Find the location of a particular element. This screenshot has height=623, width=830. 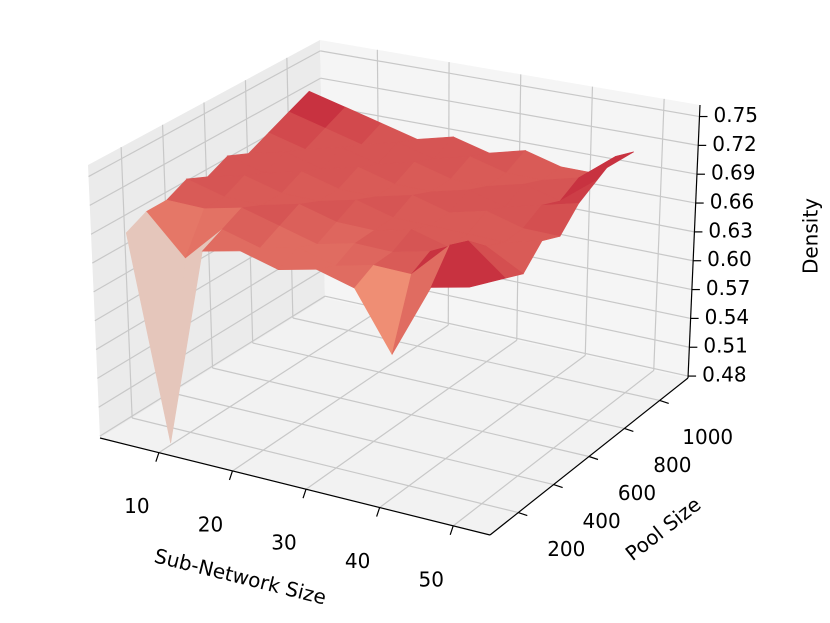

y-tick-label: 800 is located at coordinates (672, 465).